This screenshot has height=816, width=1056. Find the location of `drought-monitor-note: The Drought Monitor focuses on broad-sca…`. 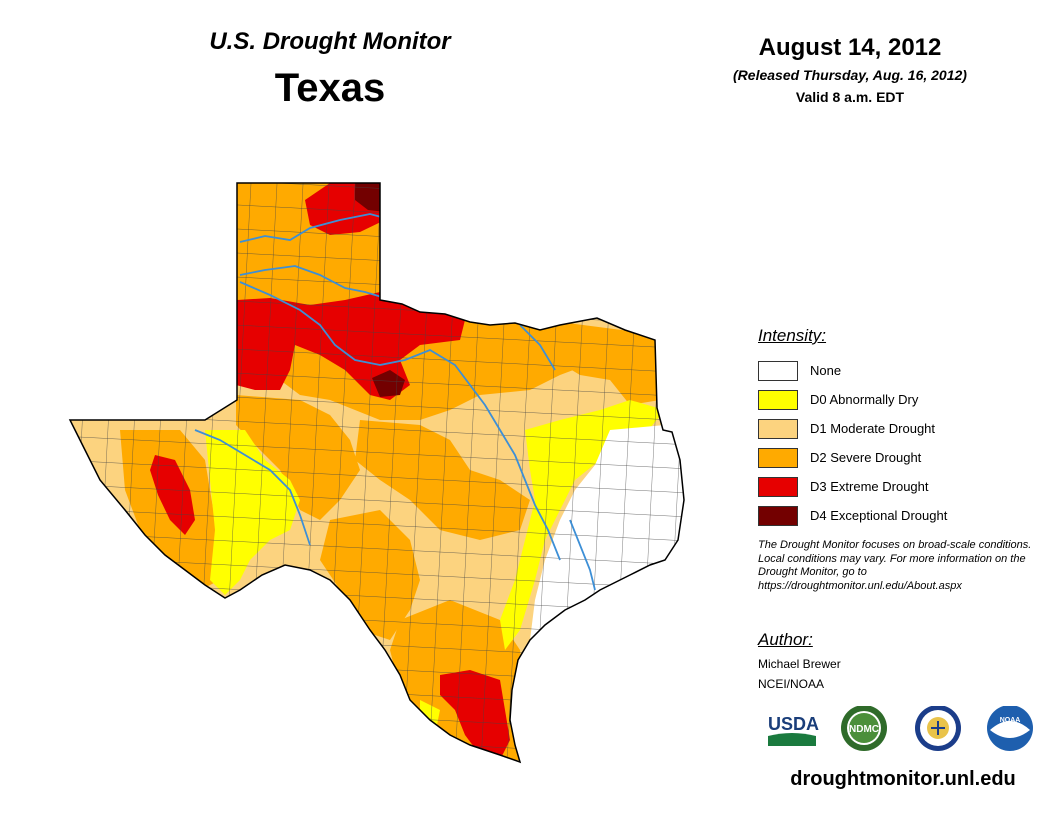

drought-monitor-note: The Drought Monitor focuses on broad-sca… is located at coordinates (895, 565).